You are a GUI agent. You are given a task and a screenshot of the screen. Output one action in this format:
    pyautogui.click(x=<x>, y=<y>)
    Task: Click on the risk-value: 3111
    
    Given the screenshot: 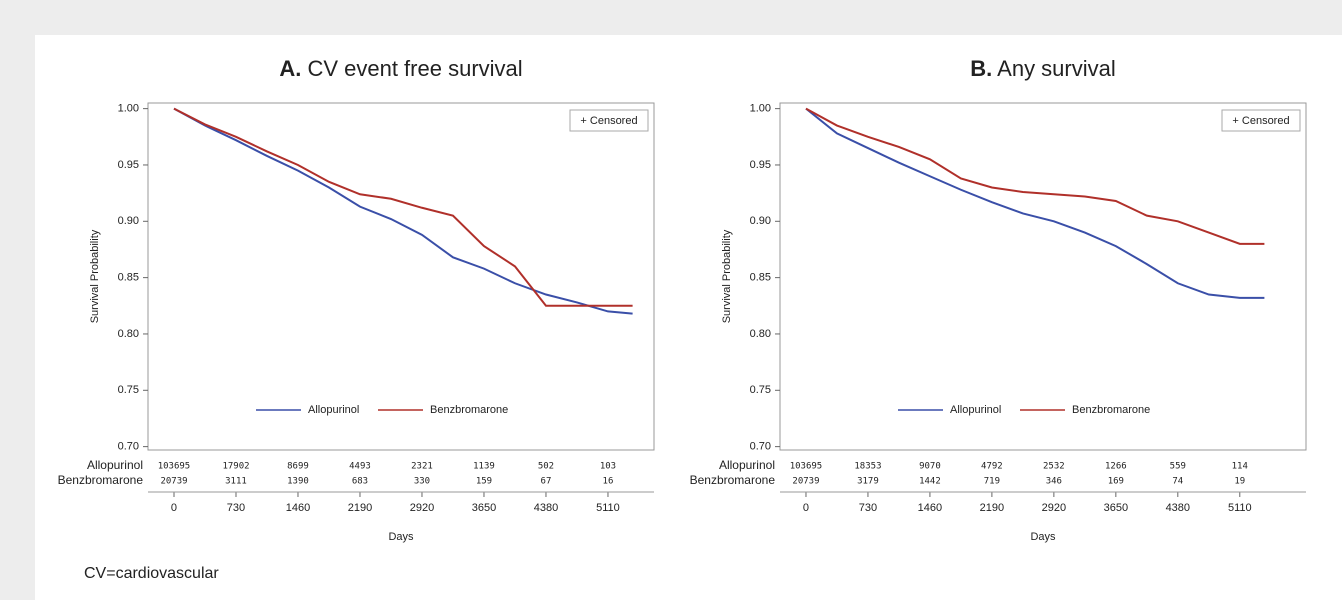 What is the action you would take?
    pyautogui.click(x=236, y=482)
    